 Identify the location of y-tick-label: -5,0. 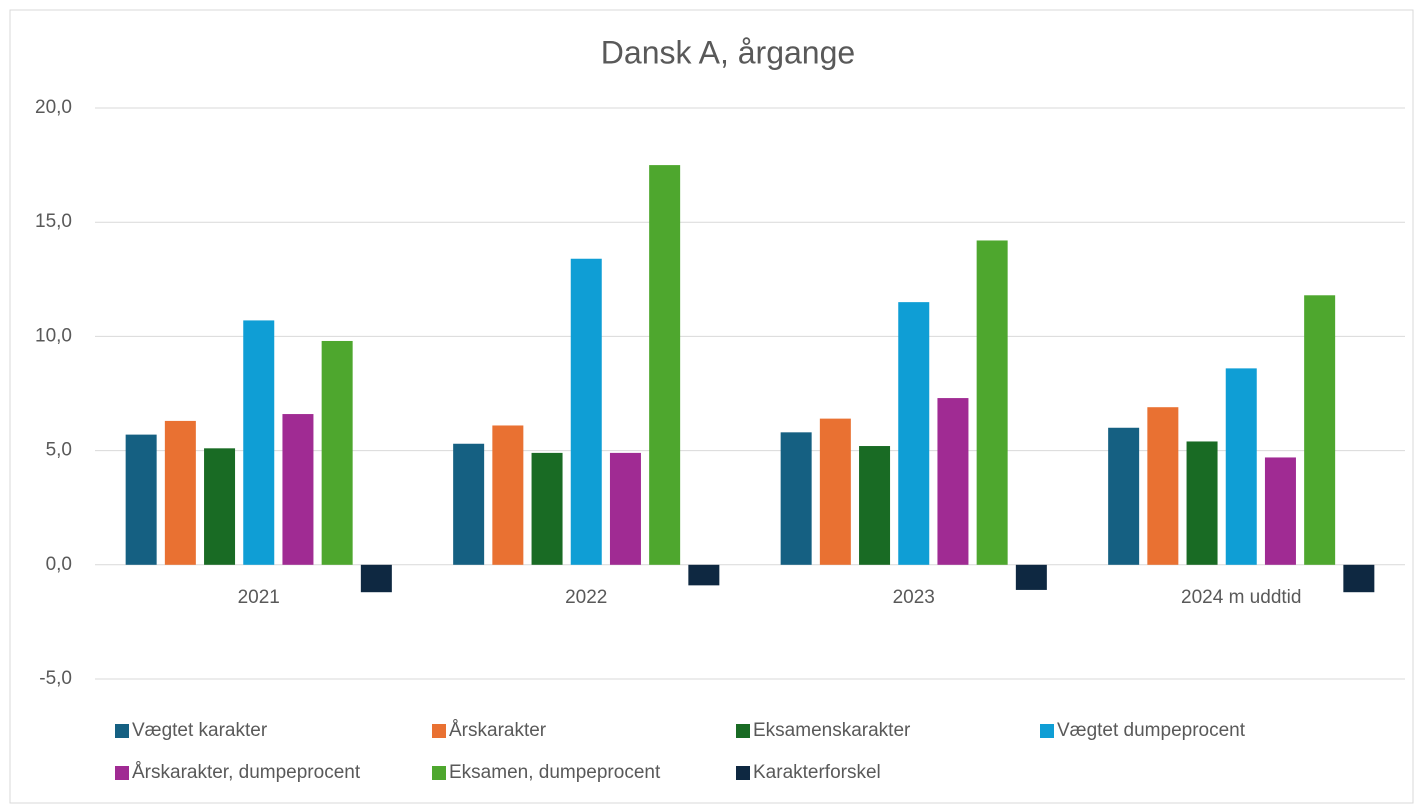
(55, 678).